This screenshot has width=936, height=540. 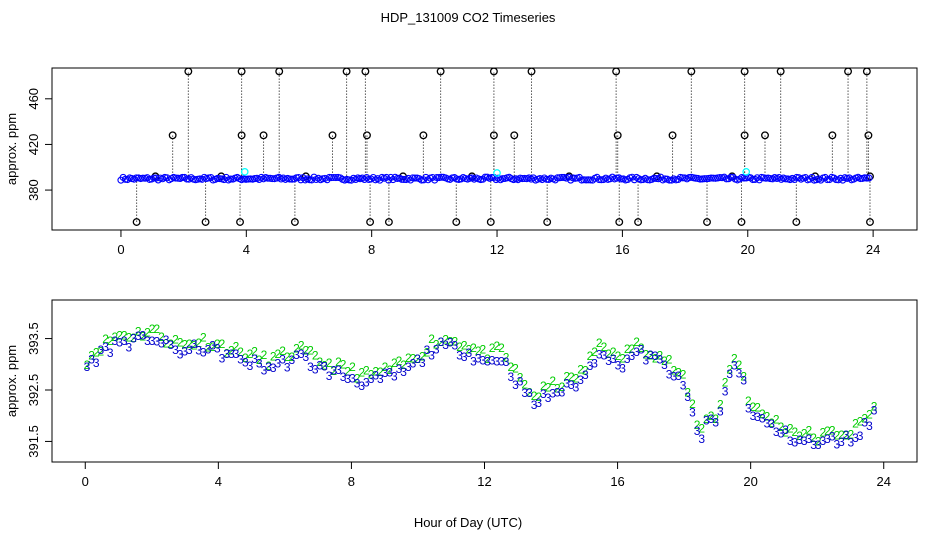 What do you see at coordinates (484, 481) in the screenshot?
I see `x-tick-label: 12` at bounding box center [484, 481].